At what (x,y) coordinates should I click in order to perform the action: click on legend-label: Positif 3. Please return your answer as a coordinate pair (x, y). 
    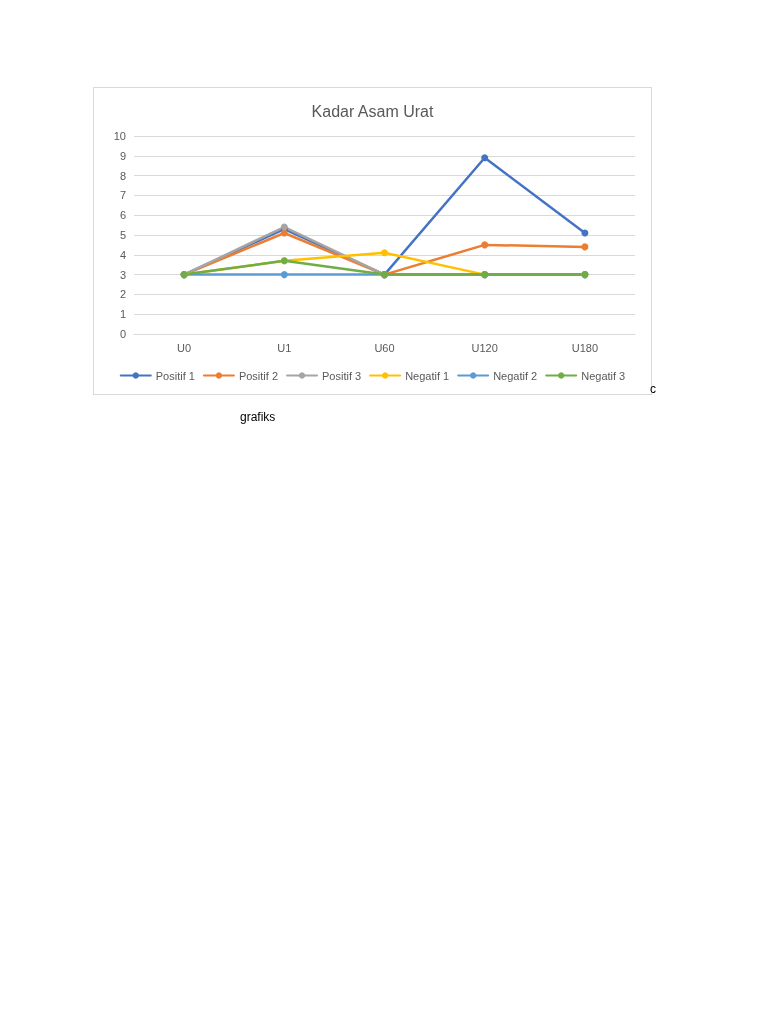
    Looking at the image, I should click on (342, 375).